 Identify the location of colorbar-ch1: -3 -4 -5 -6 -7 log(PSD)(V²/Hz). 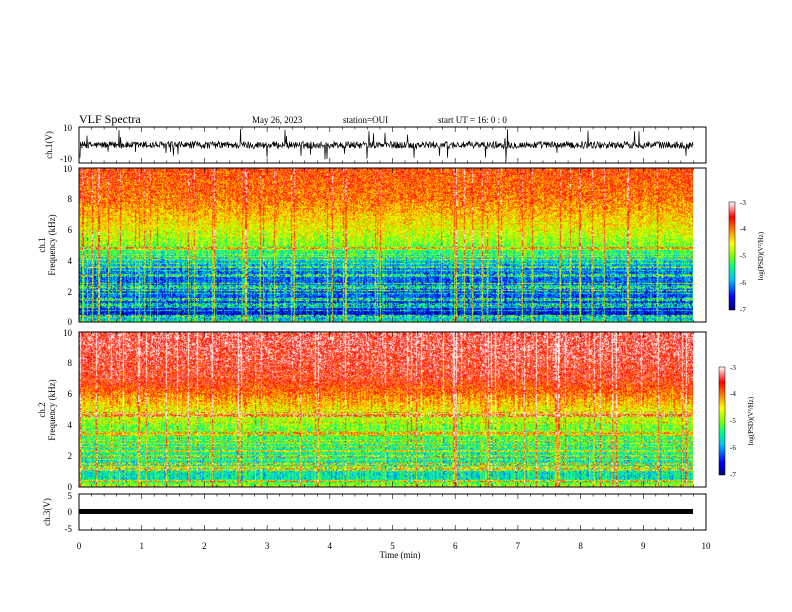
(746, 256).